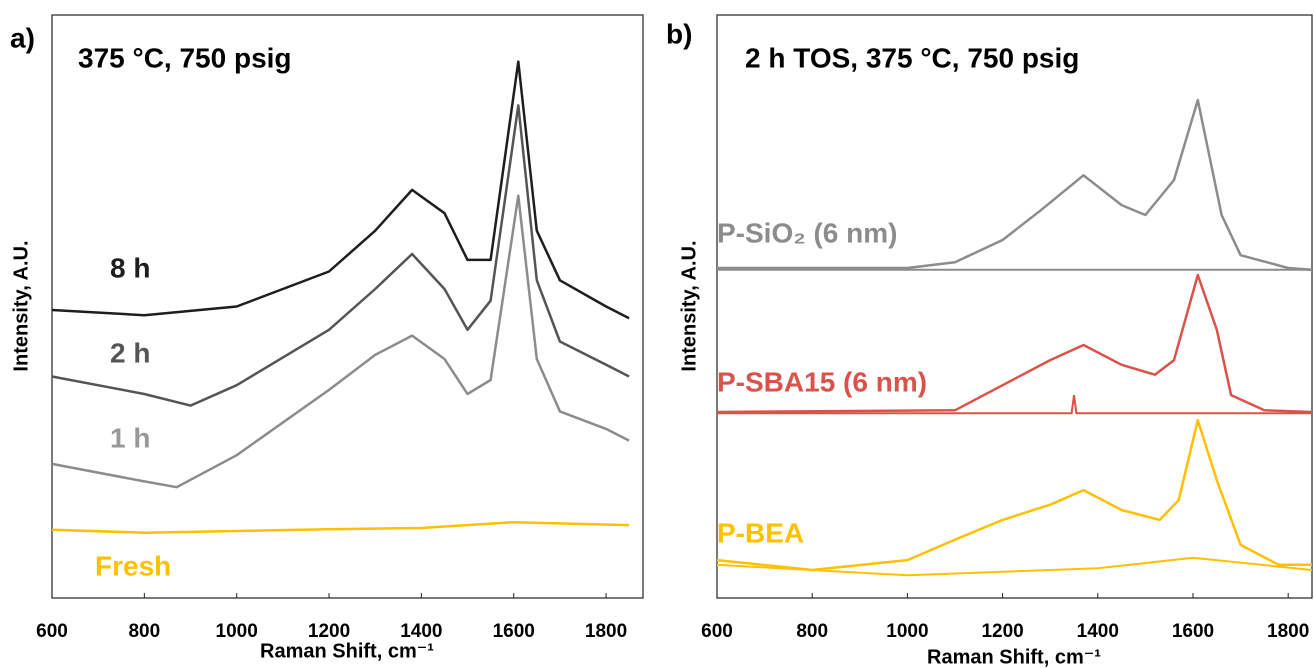  Describe the element at coordinates (912, 57) in the screenshot. I see `chart-title: 2 h TOS, 375 °C, 750 psig` at that location.